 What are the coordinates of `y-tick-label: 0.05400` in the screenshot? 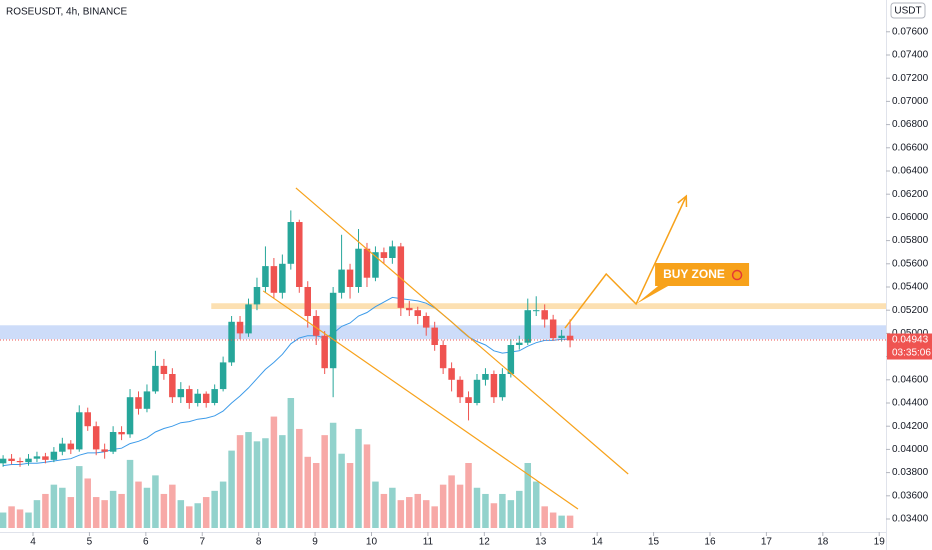 It's located at (910, 287).